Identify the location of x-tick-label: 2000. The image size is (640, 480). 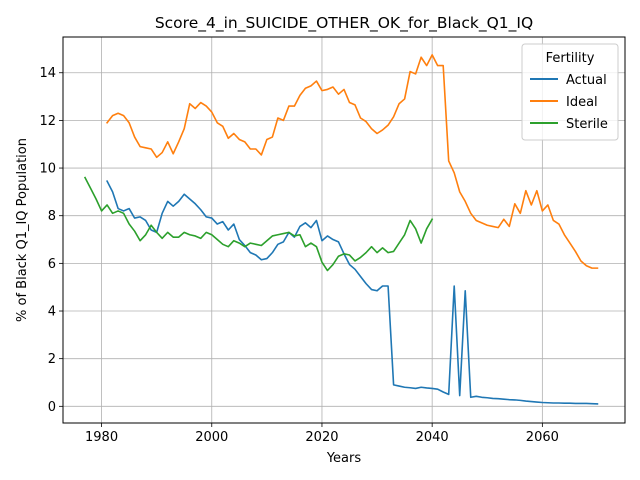
(211, 437).